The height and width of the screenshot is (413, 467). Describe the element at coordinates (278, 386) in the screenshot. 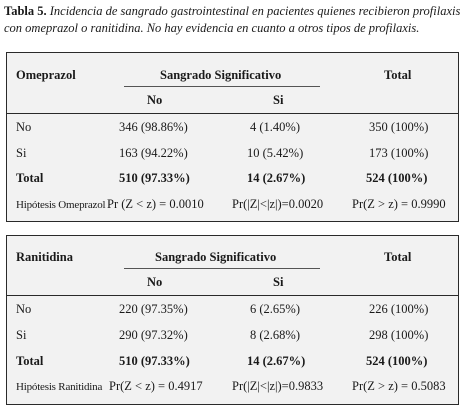

I see `ranitidina-hypothesis-mid: Pr(|Z|<|z|)=0.9833` at that location.